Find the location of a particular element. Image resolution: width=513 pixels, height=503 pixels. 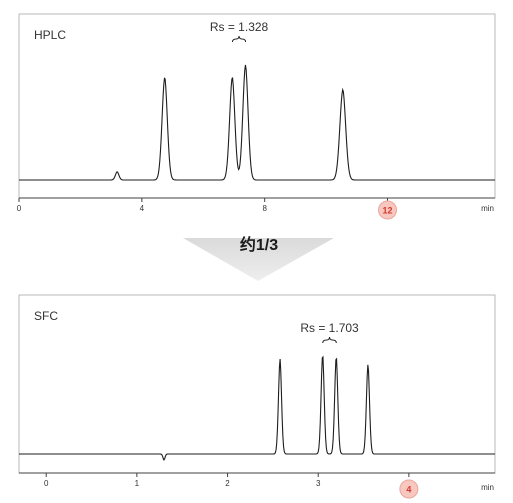

hplc-highlight-badge is located at coordinates (388, 210).